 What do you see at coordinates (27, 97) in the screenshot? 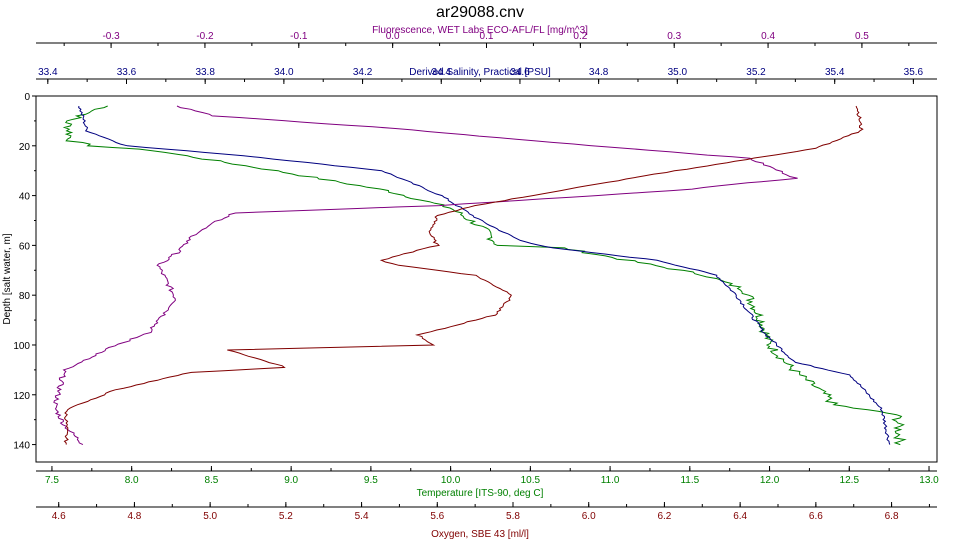
I see `y-tick-label-0: 0` at bounding box center [27, 97].